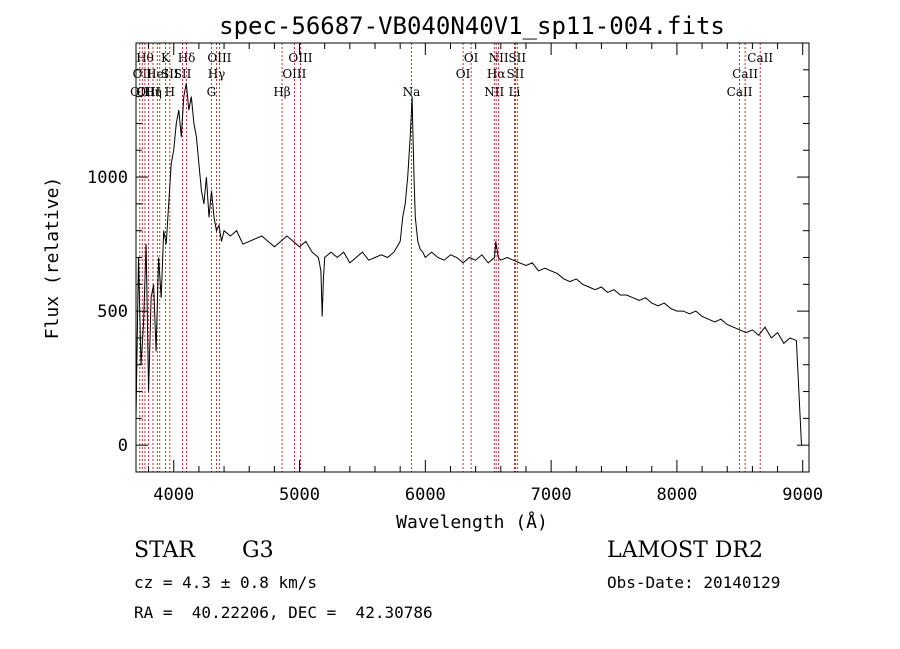  I want to click on y-axis-label: Flux (relative), so click(52, 258).